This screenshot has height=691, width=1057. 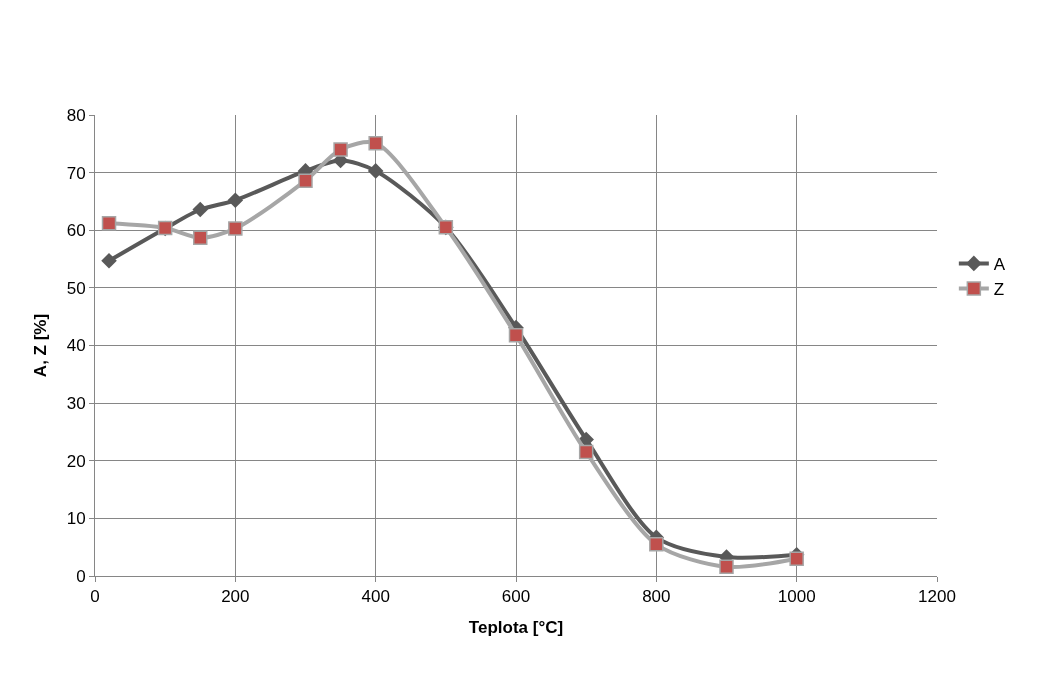 I want to click on legend-label: Z, so click(x=999, y=290).